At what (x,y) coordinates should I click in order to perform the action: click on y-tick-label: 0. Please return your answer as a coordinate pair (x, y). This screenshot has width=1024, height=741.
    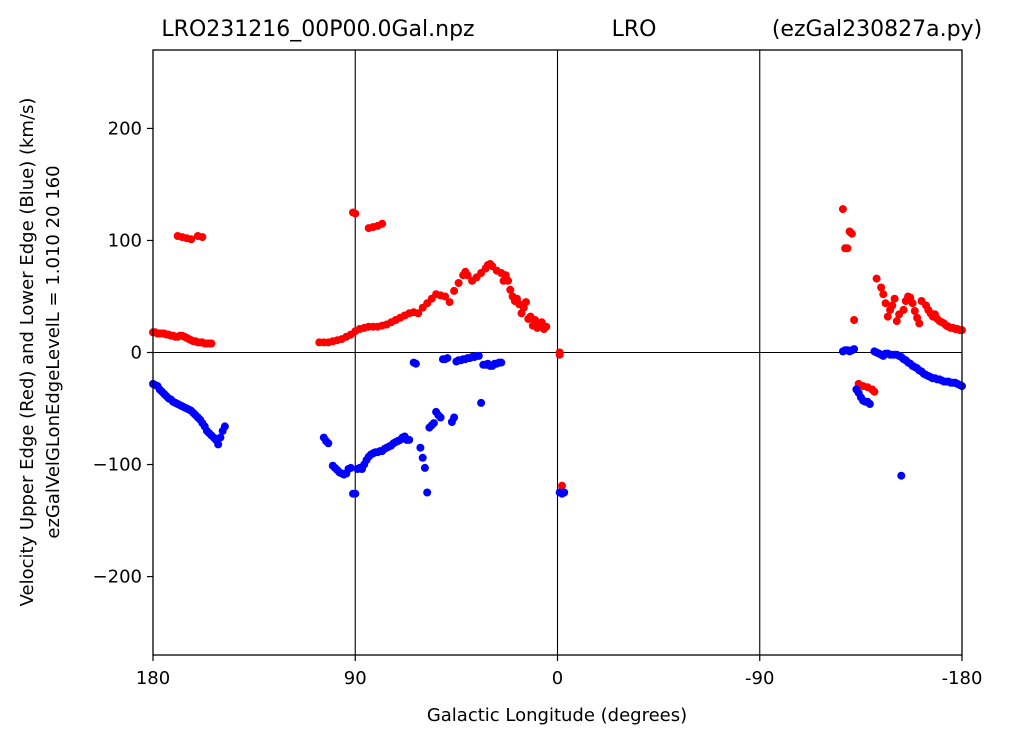
    Looking at the image, I should click on (136, 353).